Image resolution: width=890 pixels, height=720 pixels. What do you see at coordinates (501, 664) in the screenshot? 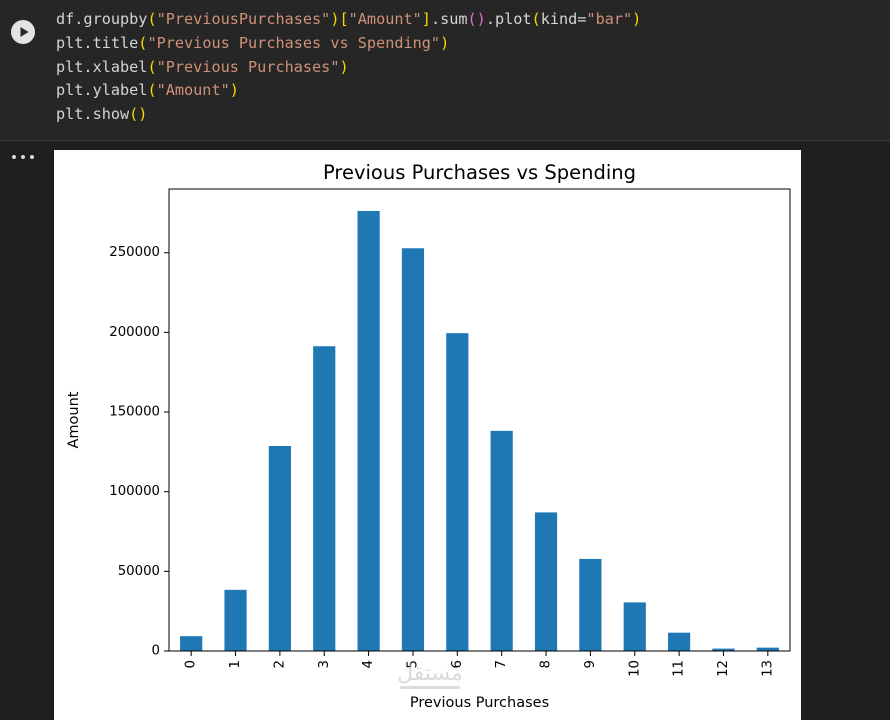
I see `x-tick-label: 7` at bounding box center [501, 664].